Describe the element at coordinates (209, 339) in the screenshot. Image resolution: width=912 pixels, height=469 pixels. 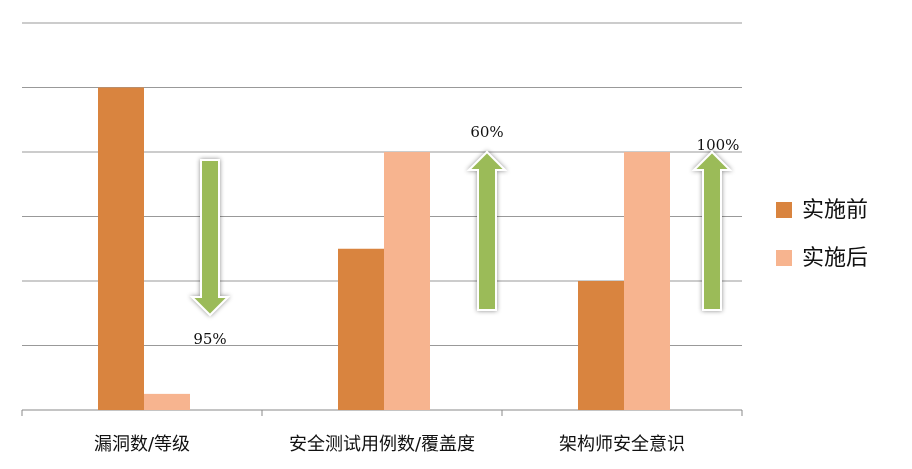
I see `annotation: 95%` at that location.